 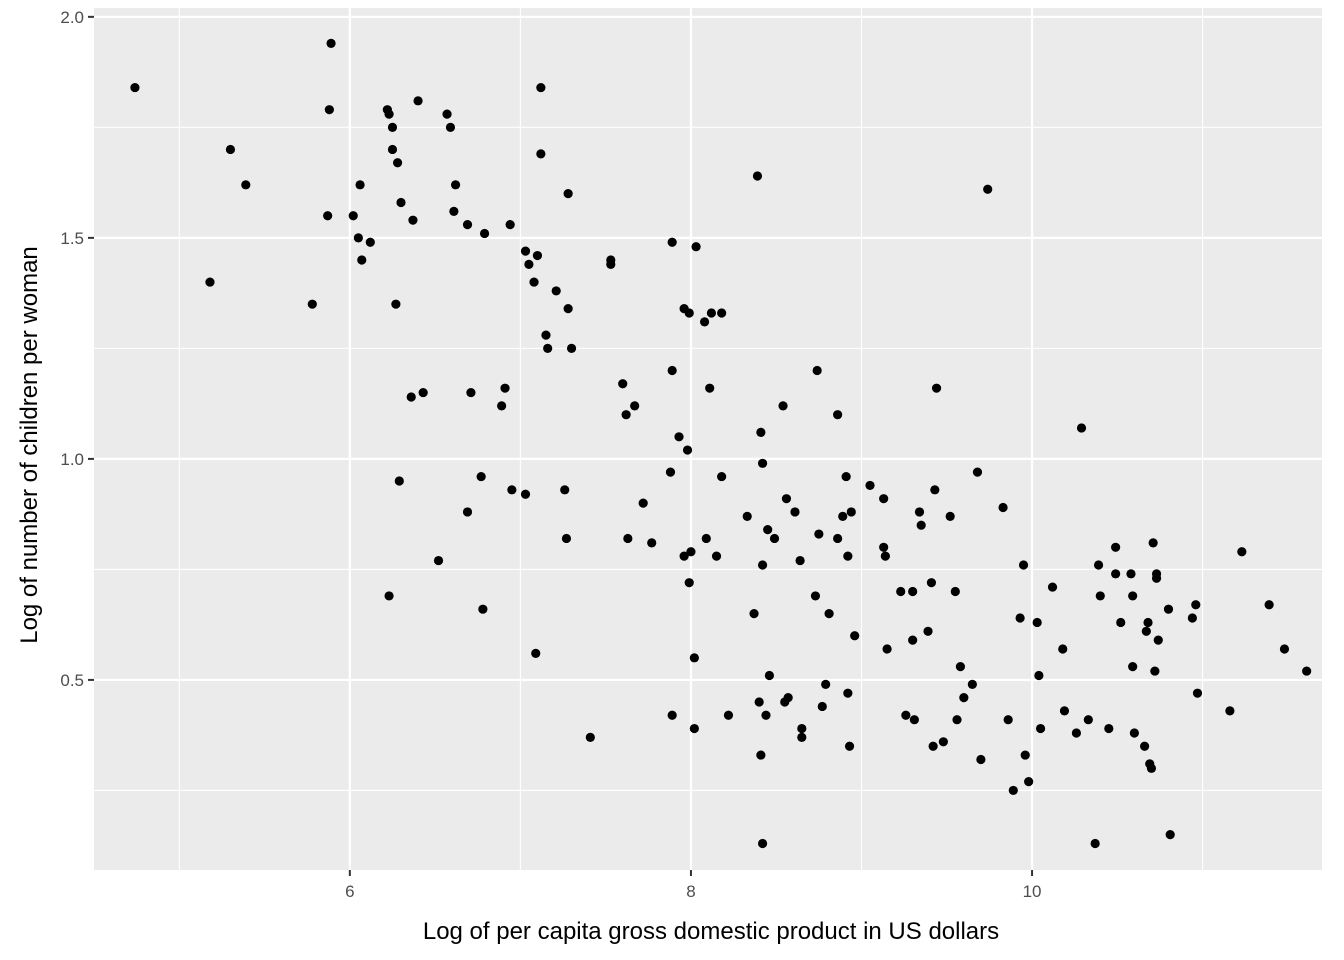 What do you see at coordinates (72, 680) in the screenshot?
I see `y-tick-label: 0.5` at bounding box center [72, 680].